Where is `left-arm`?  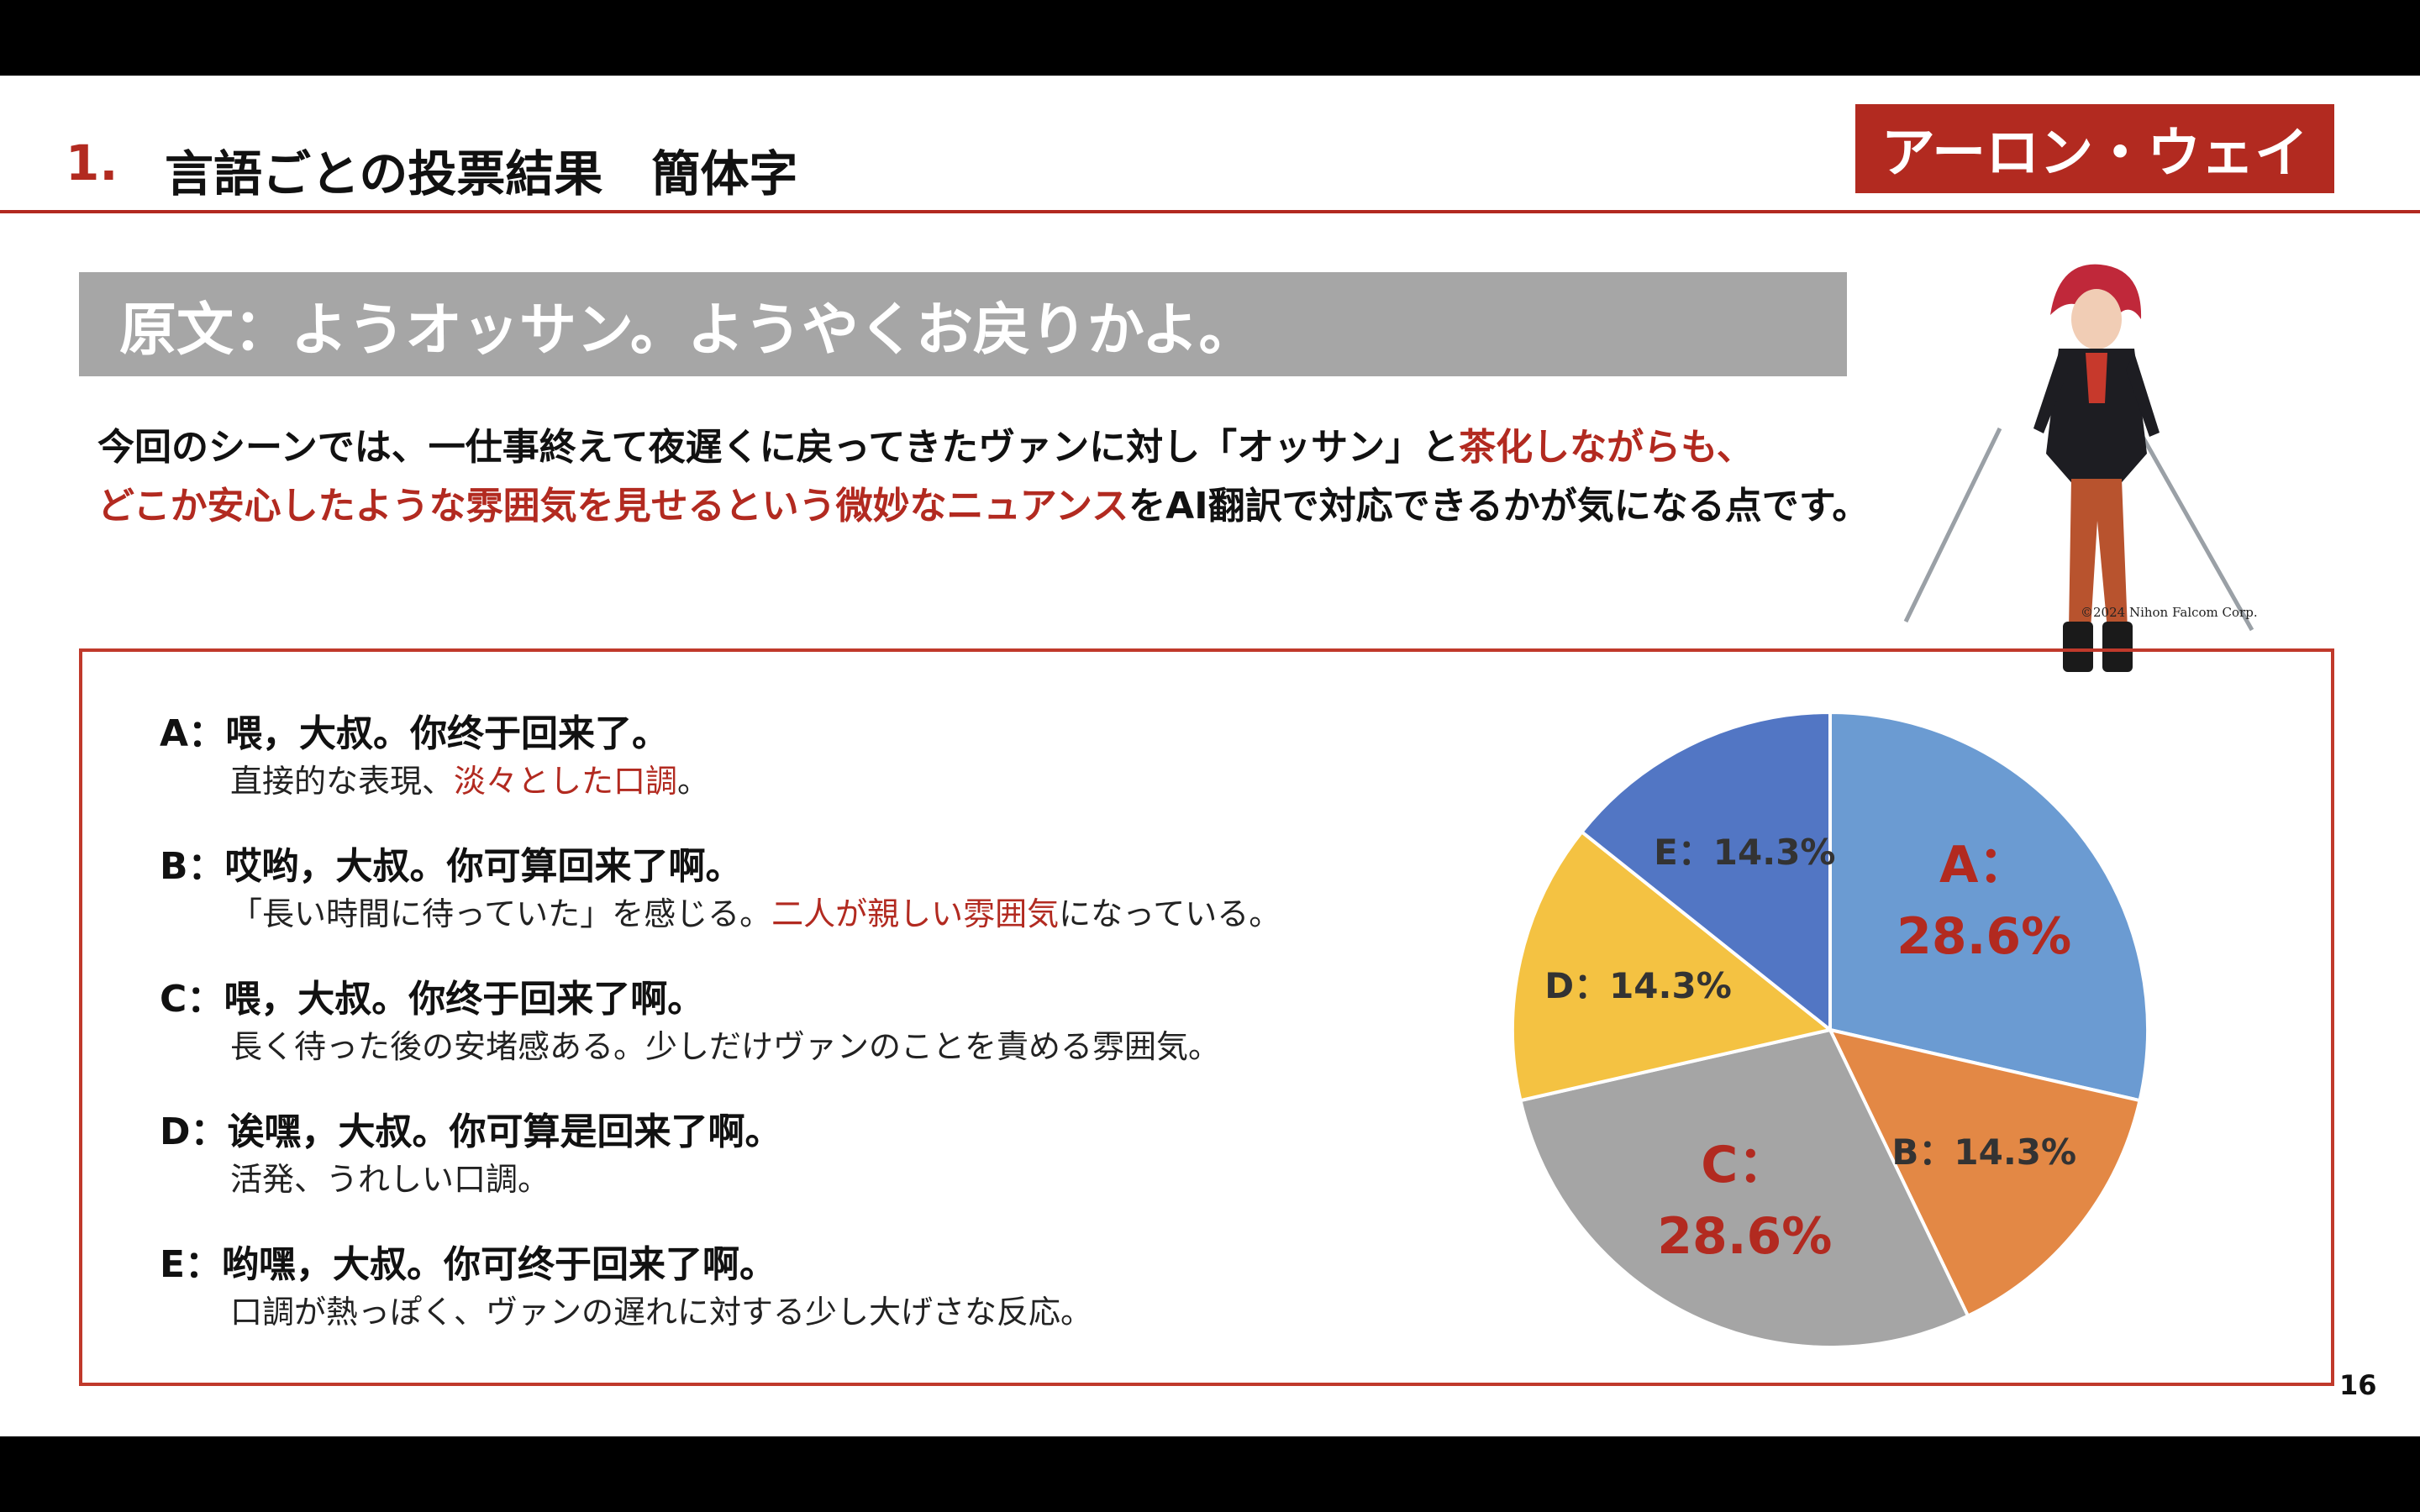
left-arm is located at coordinates (2051, 393).